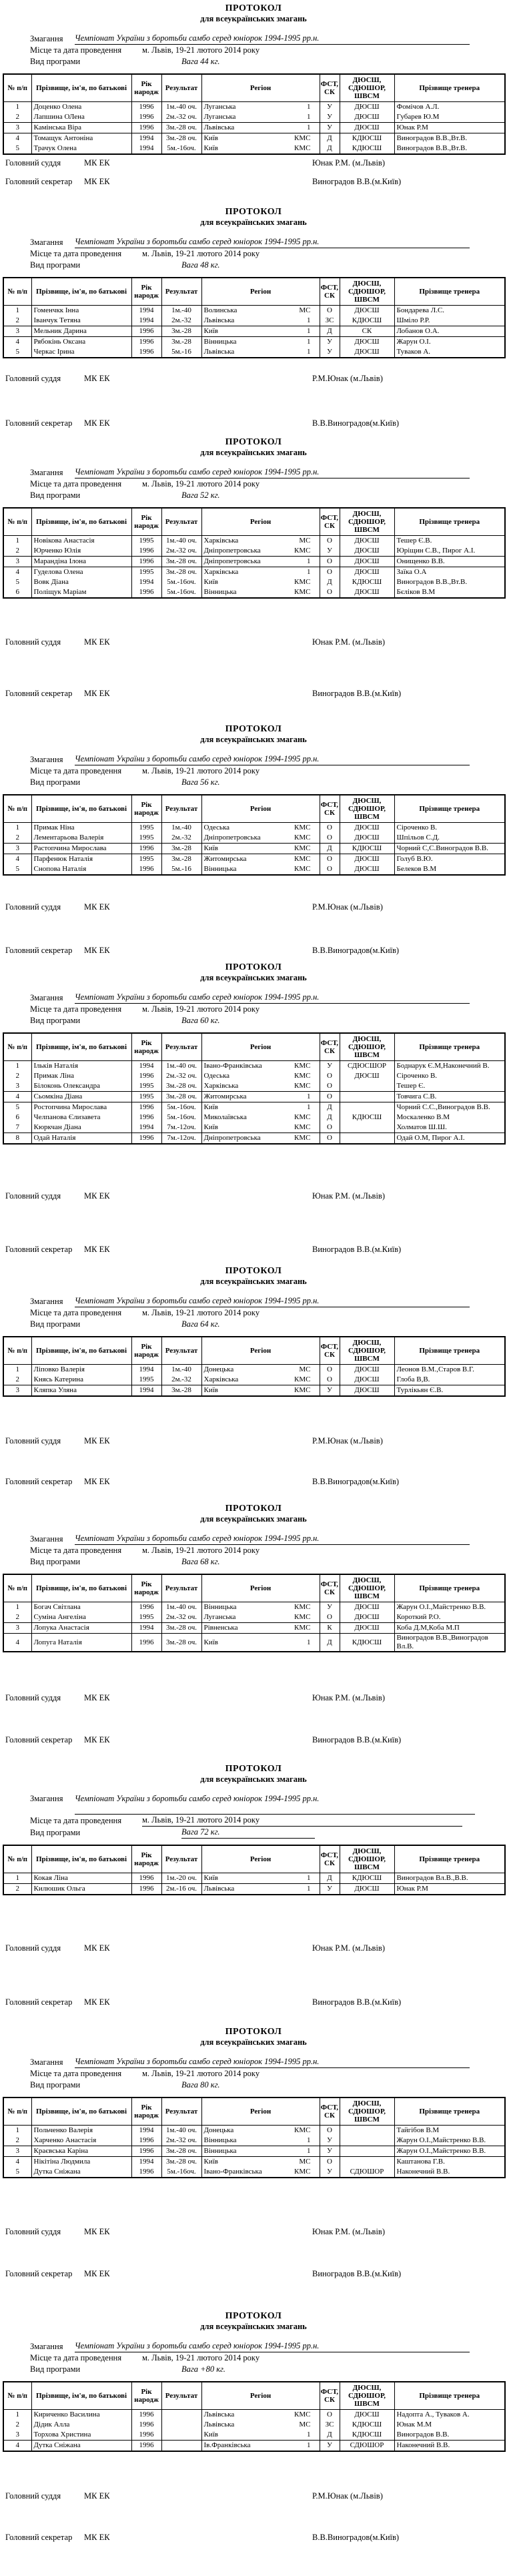  I want to click on place-date-value: м. Львів, 19-21 лютого 2014 року, so click(201, 484).